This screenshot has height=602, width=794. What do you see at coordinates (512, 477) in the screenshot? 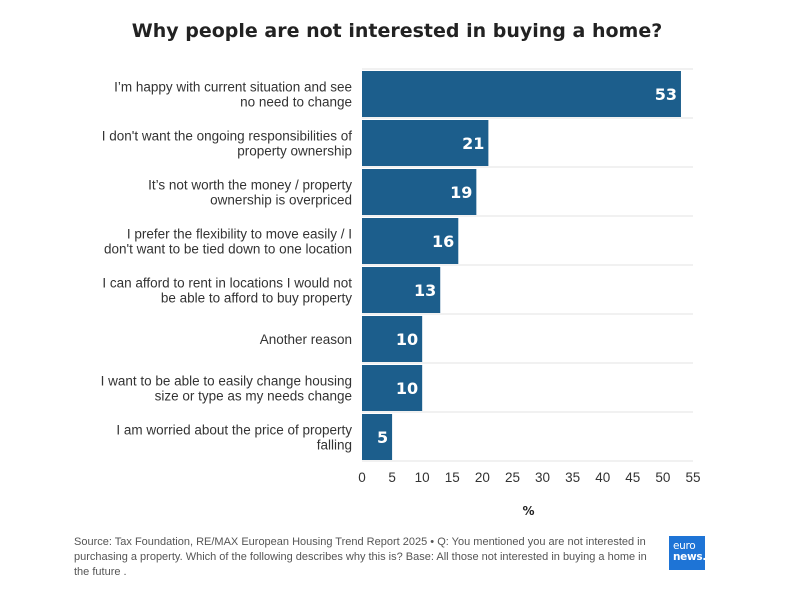
I see `x-tick-label: 25` at bounding box center [512, 477].